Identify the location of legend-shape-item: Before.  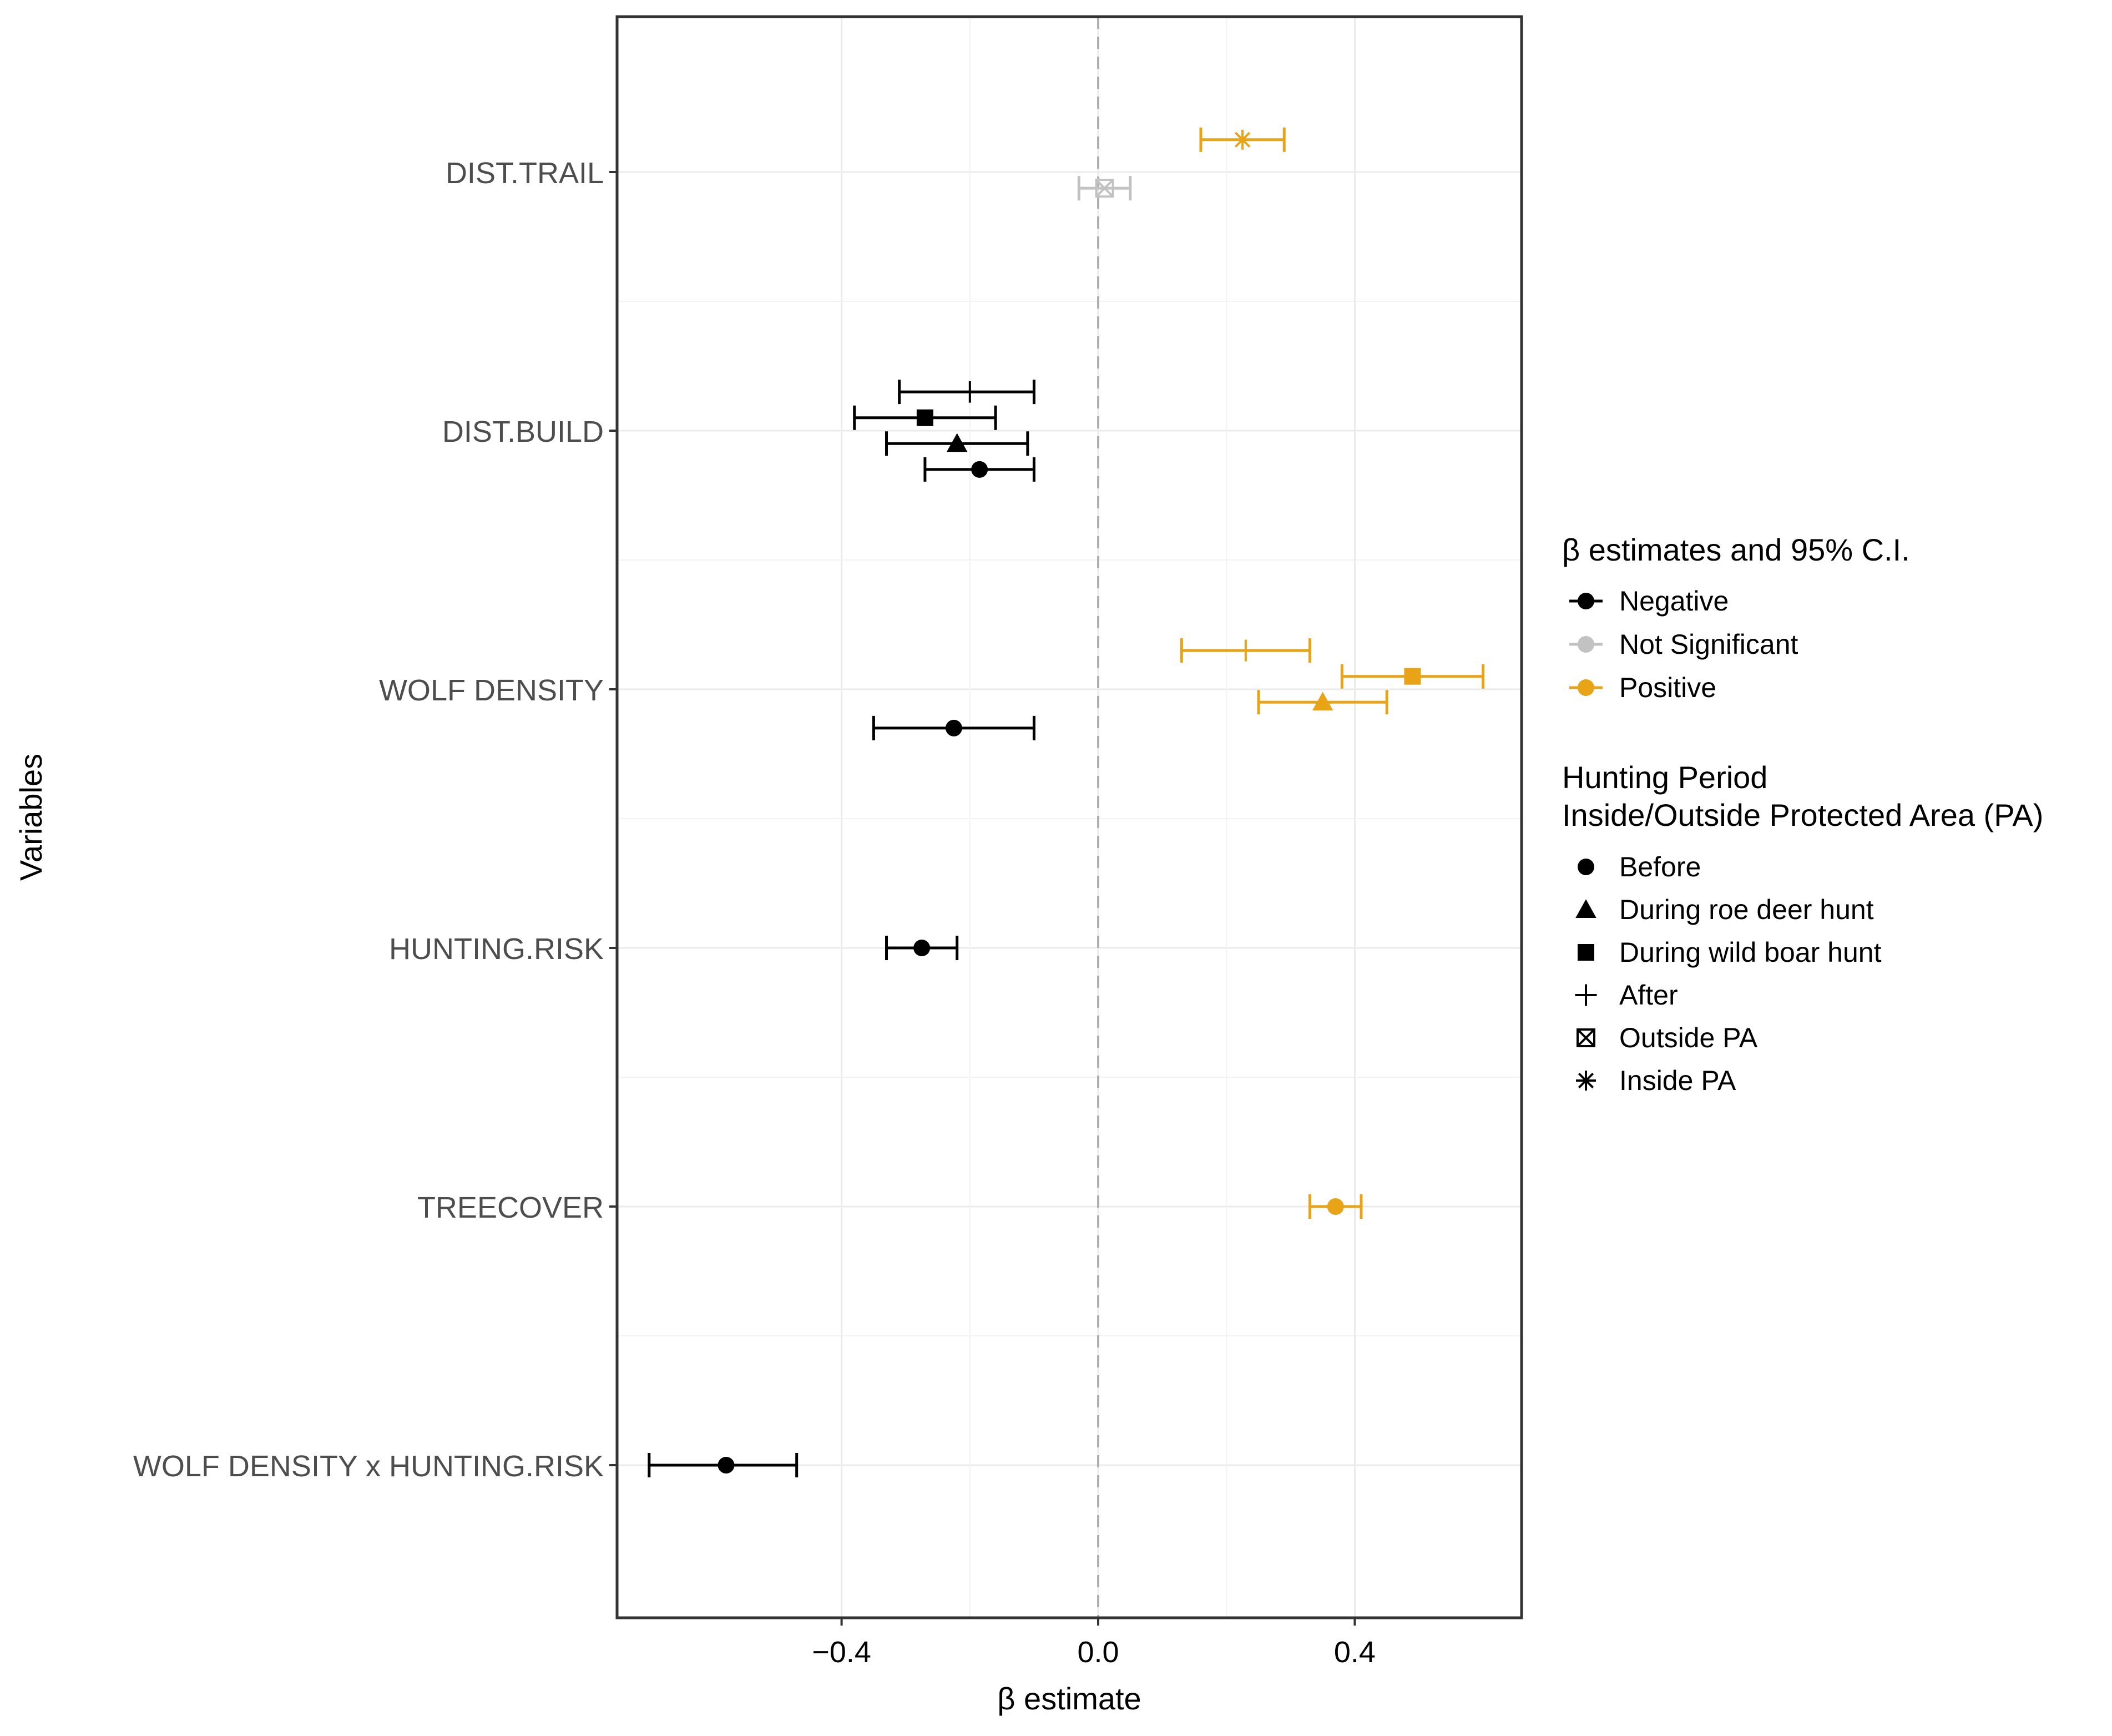
(1639, 867).